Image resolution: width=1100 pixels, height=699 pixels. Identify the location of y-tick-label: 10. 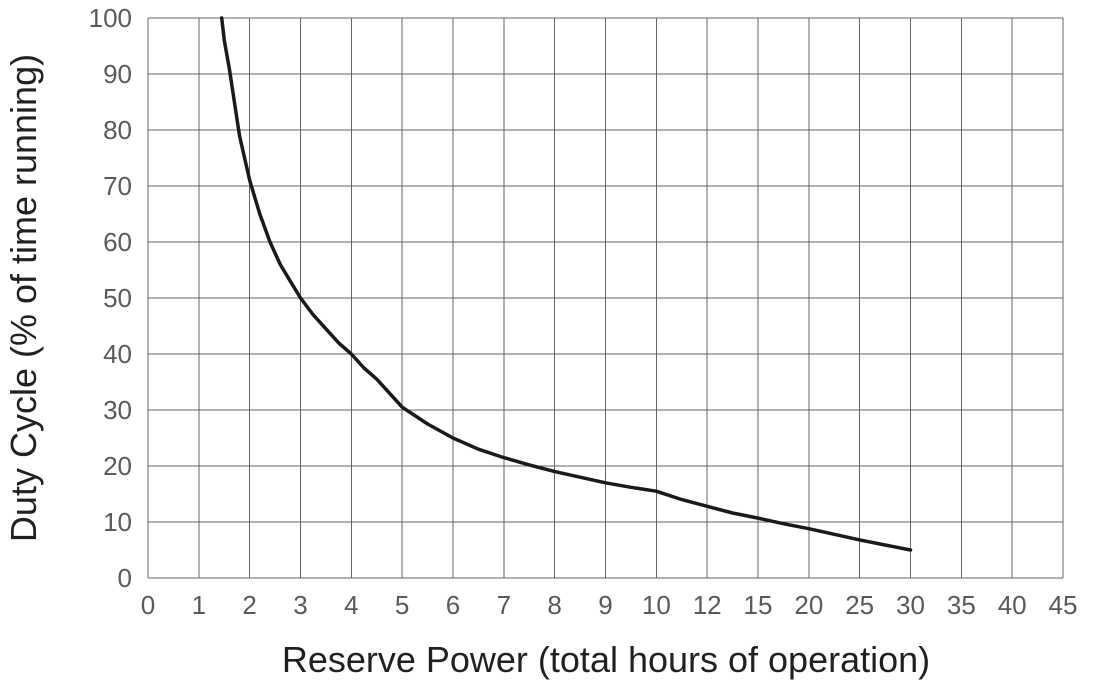
(117, 522).